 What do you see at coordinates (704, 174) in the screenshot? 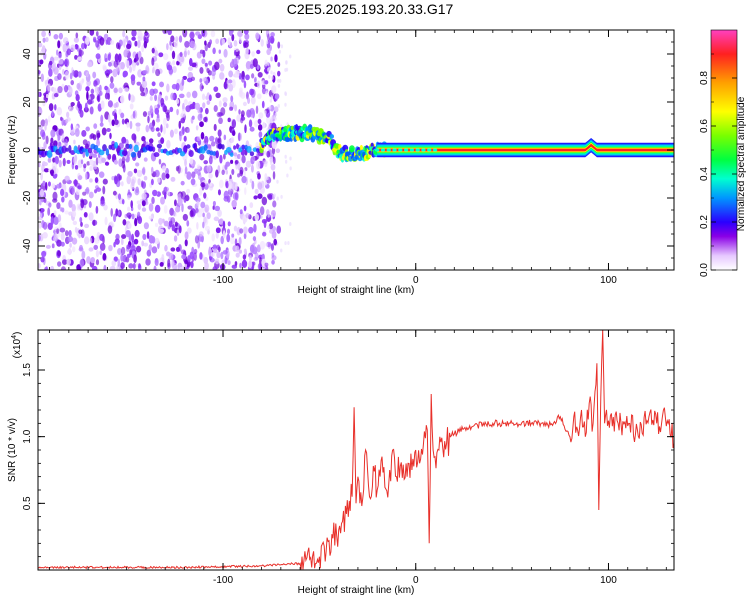
I see `colorbar-tick-label: 0.4` at bounding box center [704, 174].